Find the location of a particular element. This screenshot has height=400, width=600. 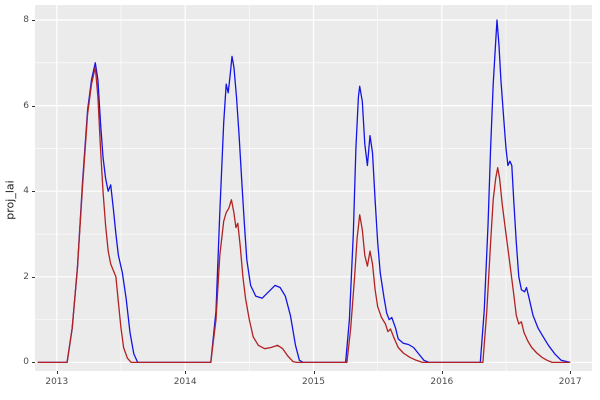

x-tick-label: 2017 is located at coordinates (570, 382).